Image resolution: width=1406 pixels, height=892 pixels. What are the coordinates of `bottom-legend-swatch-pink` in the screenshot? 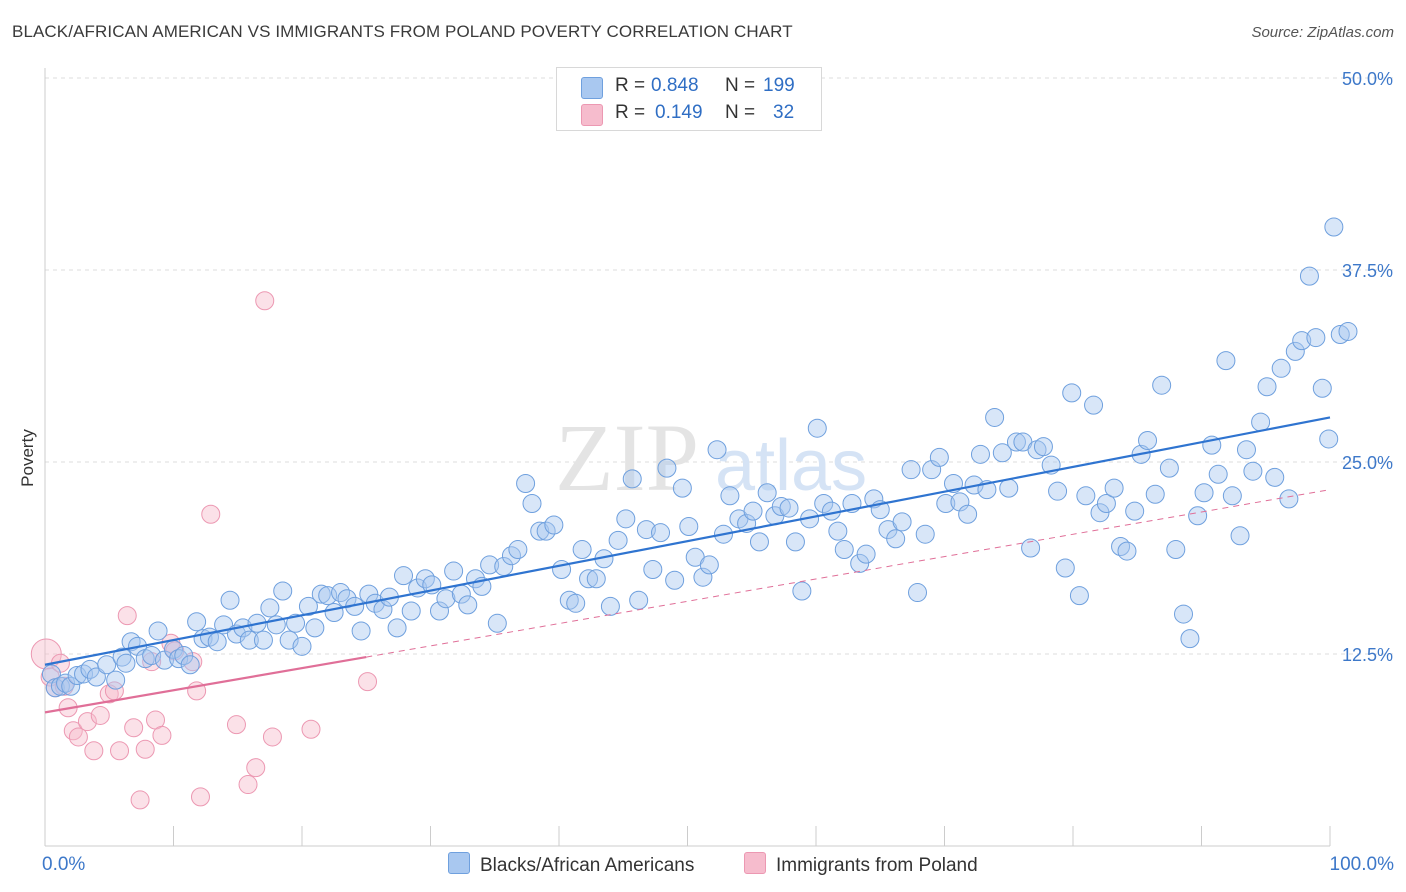 It's located at (755, 863).